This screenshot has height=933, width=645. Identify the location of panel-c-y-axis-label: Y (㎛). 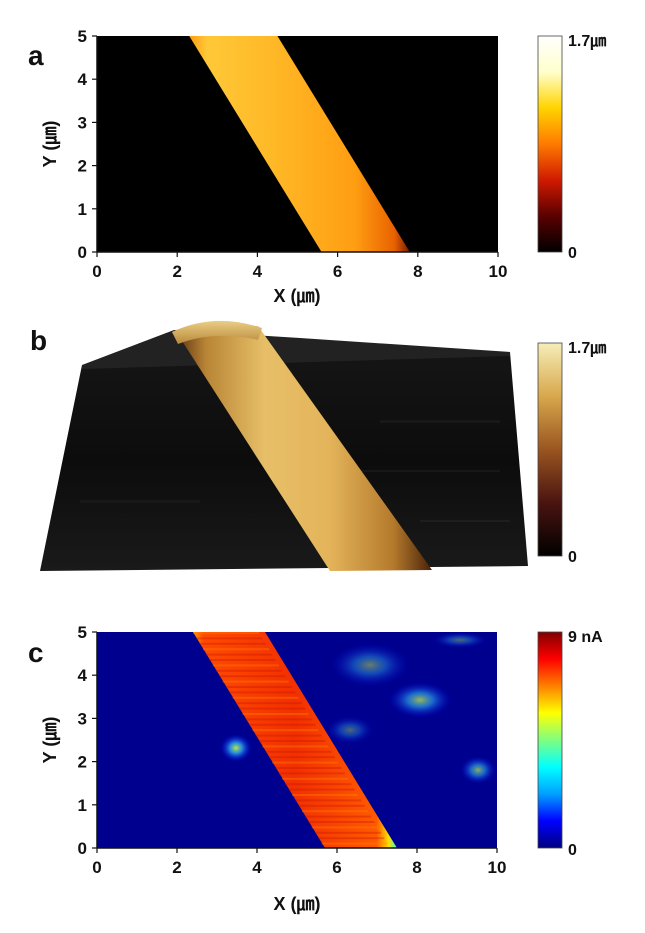
(50, 740).